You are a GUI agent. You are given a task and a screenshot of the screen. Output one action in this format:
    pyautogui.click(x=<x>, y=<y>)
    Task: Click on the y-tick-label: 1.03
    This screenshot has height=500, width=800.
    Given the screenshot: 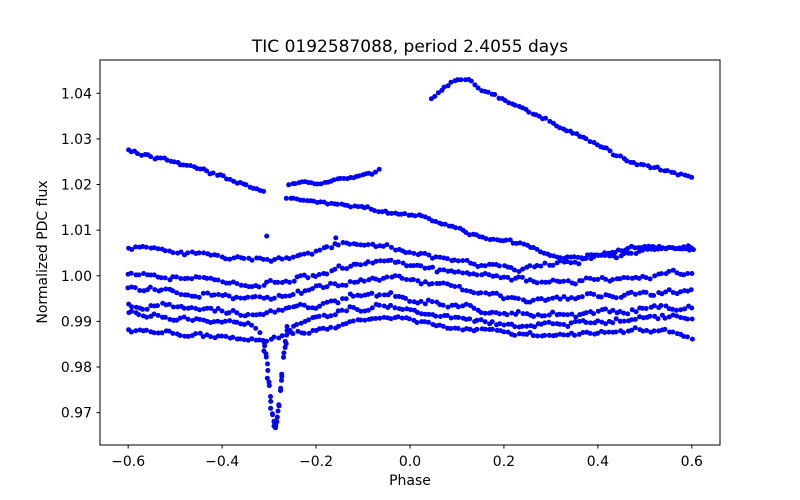 What is the action you would take?
    pyautogui.click(x=76, y=140)
    